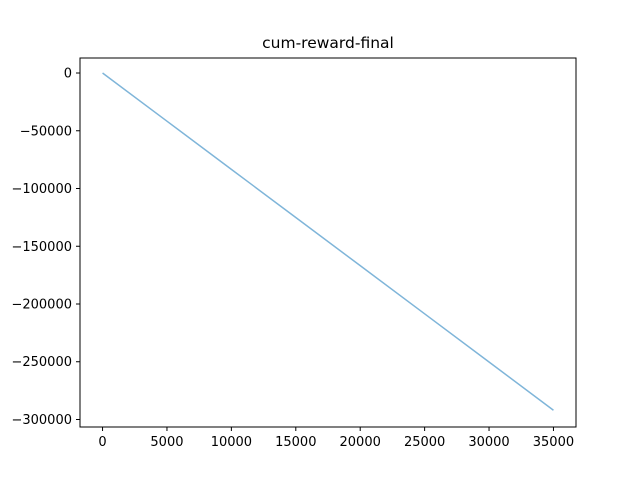  Describe the element at coordinates (328, 43) in the screenshot. I see `chart-title: cum-reward-final` at that location.